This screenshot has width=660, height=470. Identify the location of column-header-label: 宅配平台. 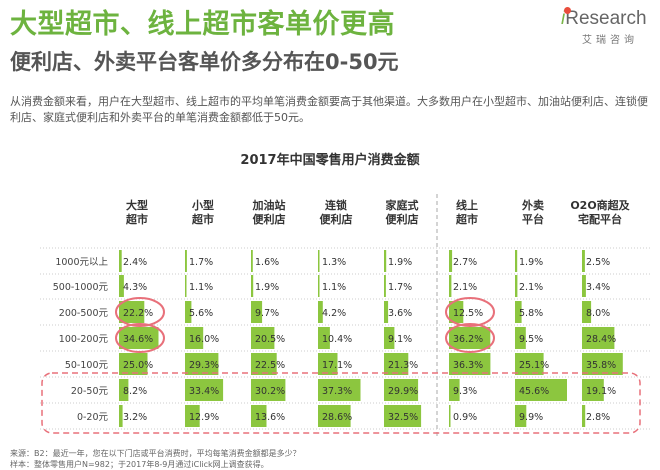
(600, 219).